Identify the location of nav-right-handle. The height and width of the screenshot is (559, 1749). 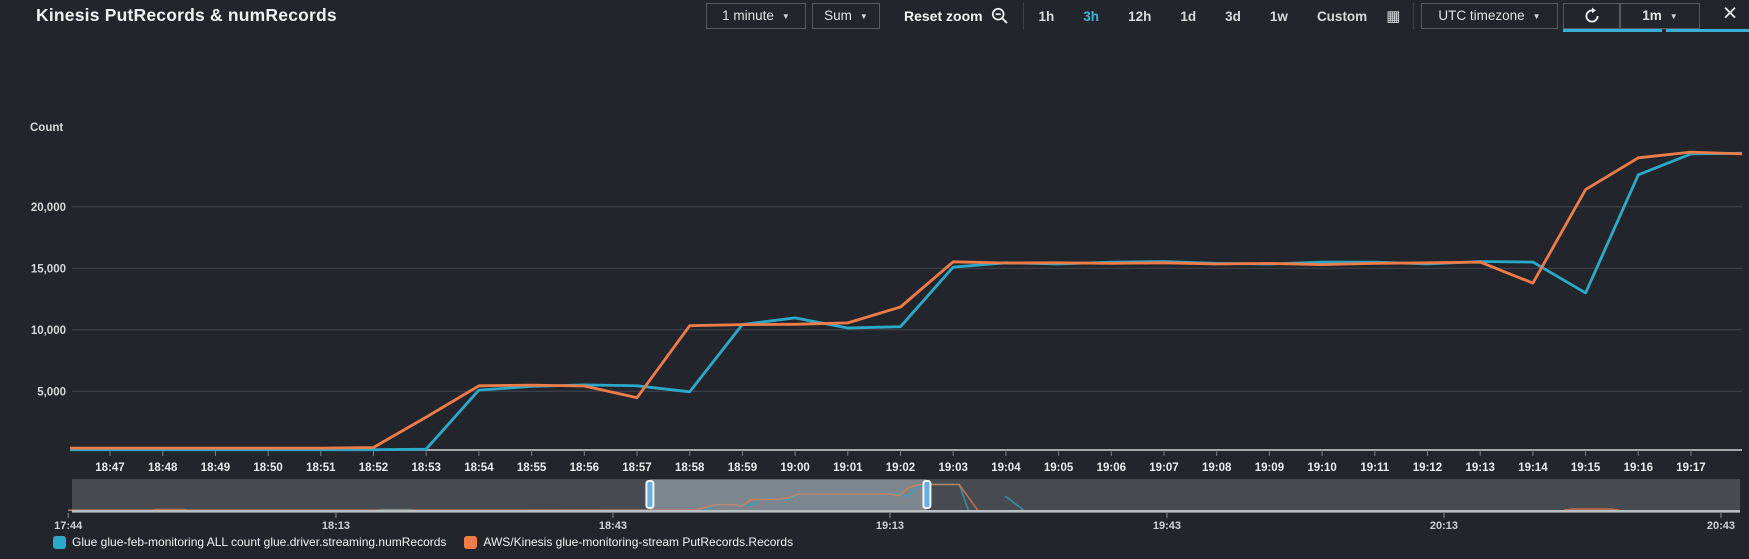
(927, 494).